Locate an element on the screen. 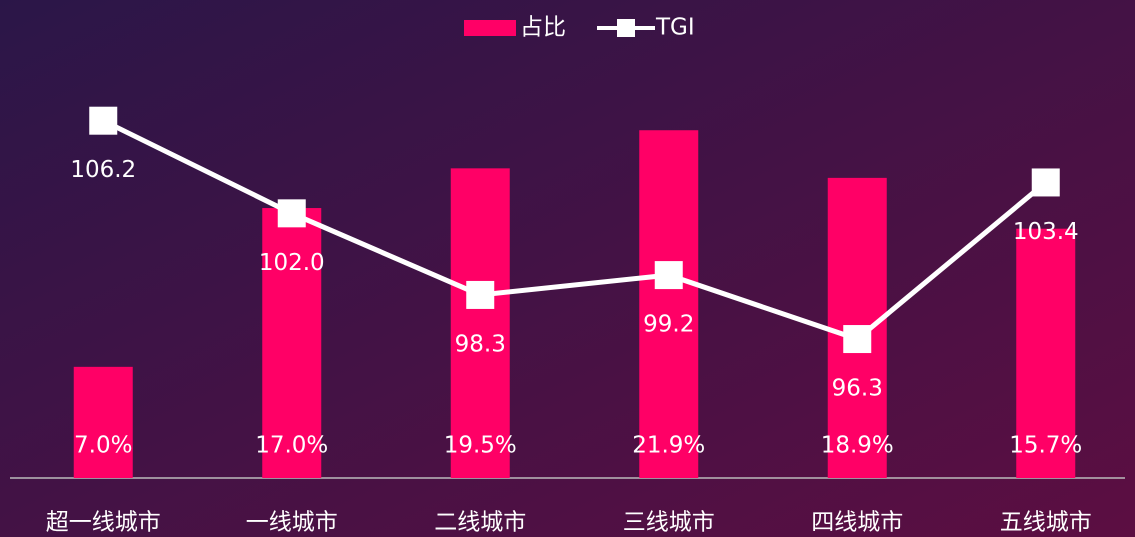 The width and height of the screenshot is (1135, 537). legend-swatch is located at coordinates (490, 28).